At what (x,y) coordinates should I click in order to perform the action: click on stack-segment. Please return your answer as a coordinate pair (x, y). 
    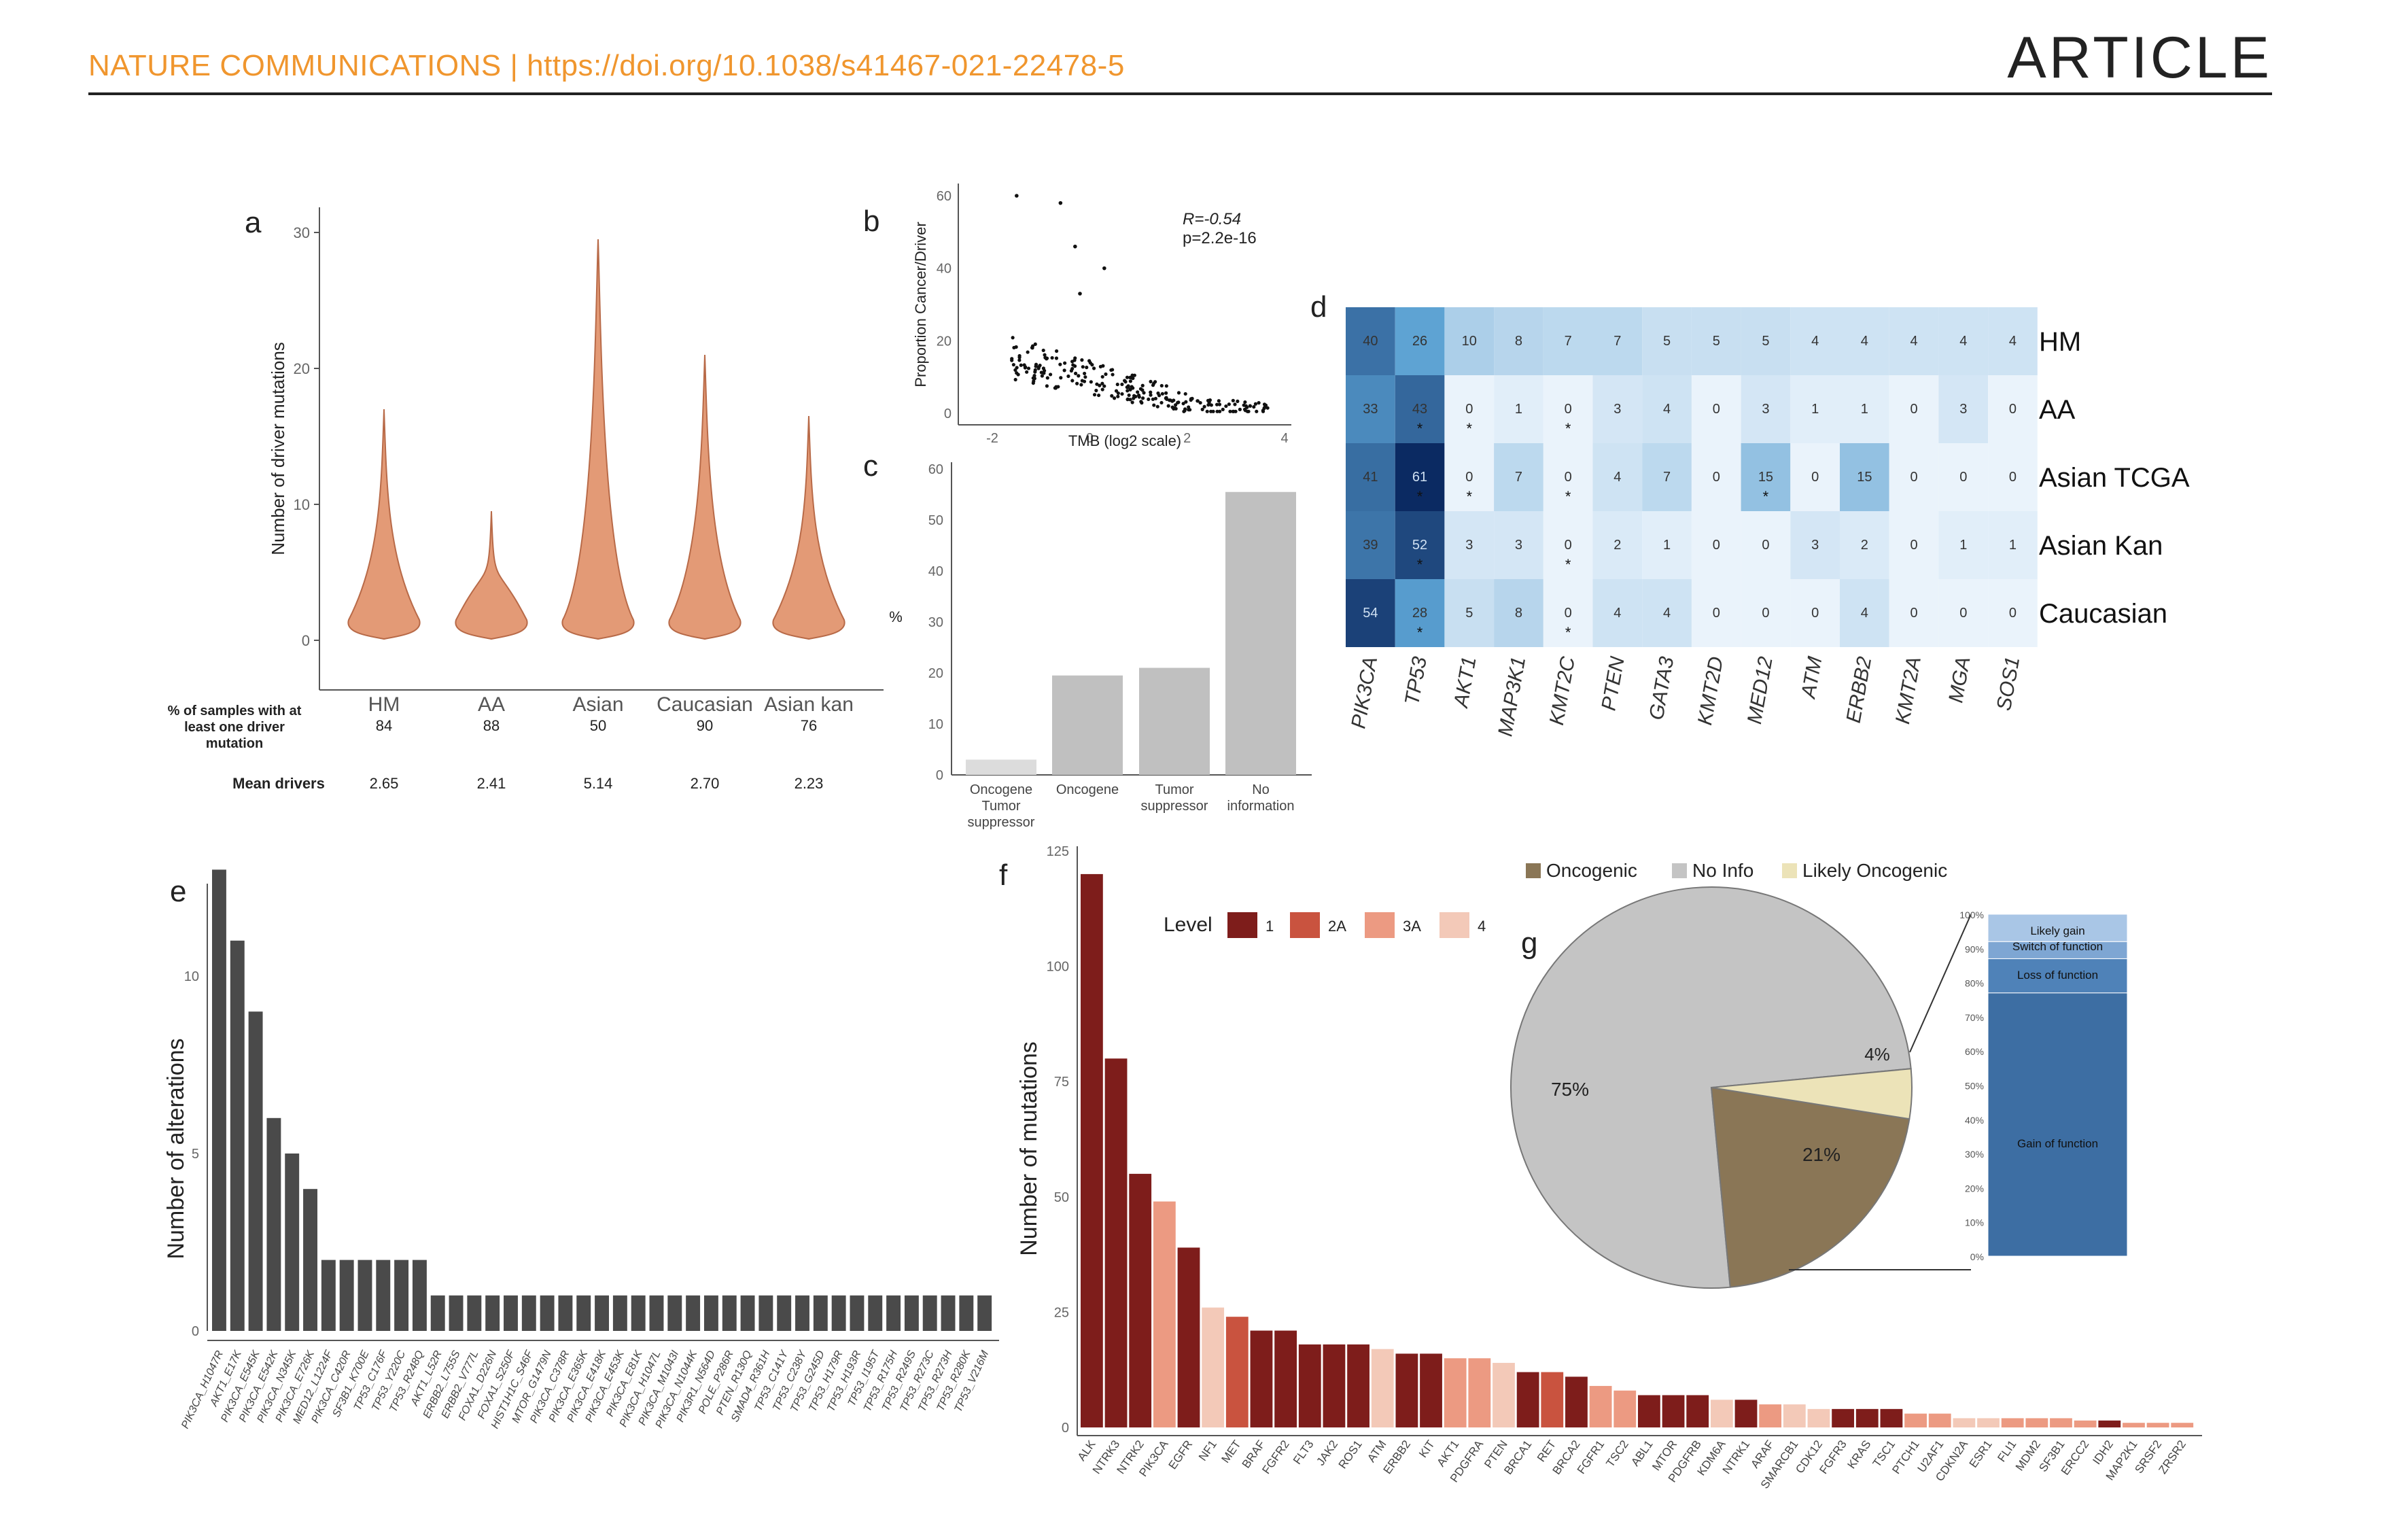
    Looking at the image, I should click on (2057, 1124).